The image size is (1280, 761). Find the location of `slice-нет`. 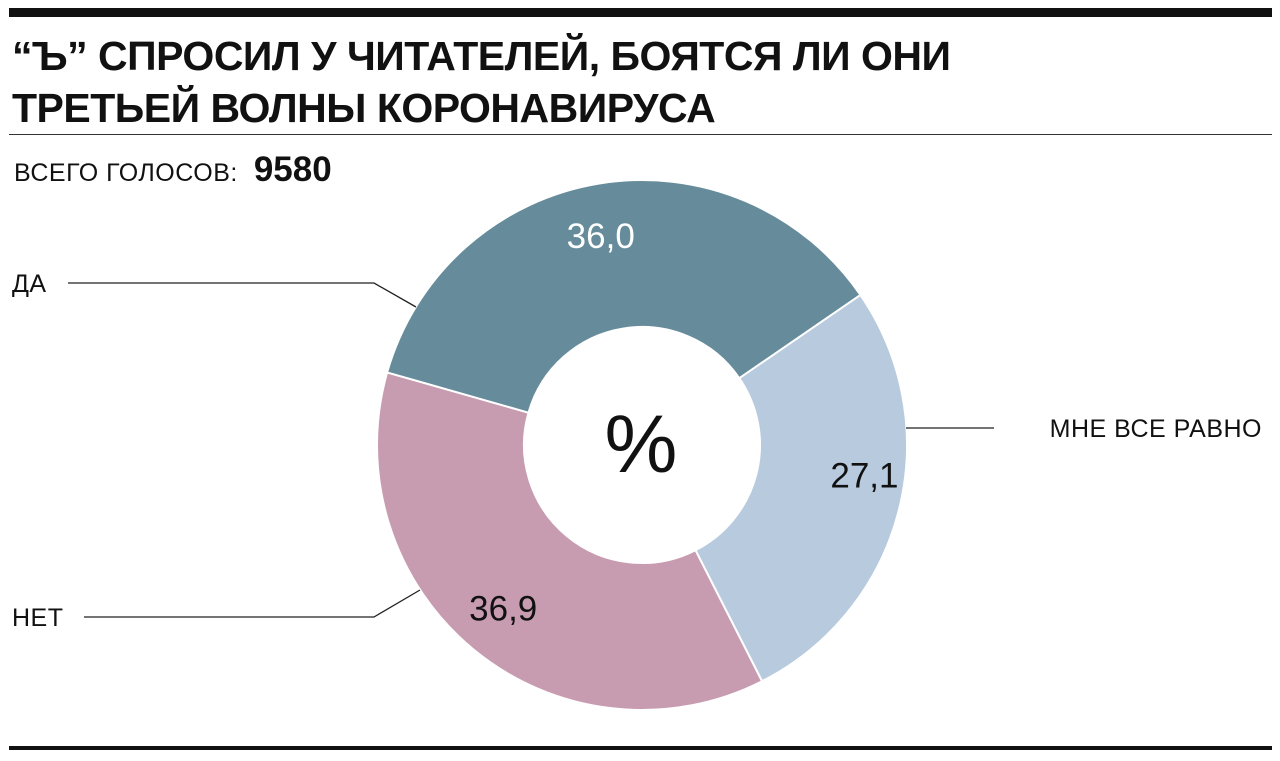

slice-нет is located at coordinates (570, 541).